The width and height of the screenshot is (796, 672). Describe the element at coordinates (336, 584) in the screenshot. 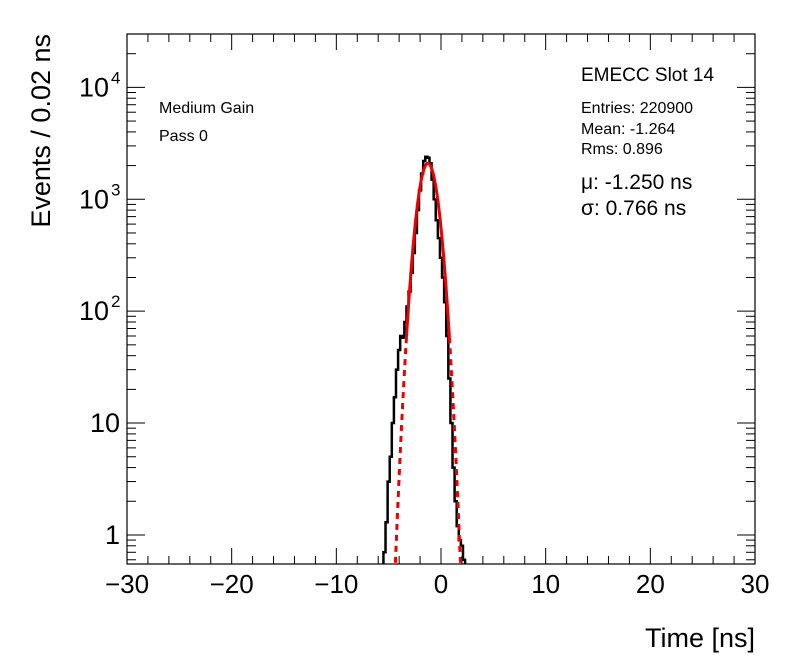

I see `x-tick-label: −10` at that location.